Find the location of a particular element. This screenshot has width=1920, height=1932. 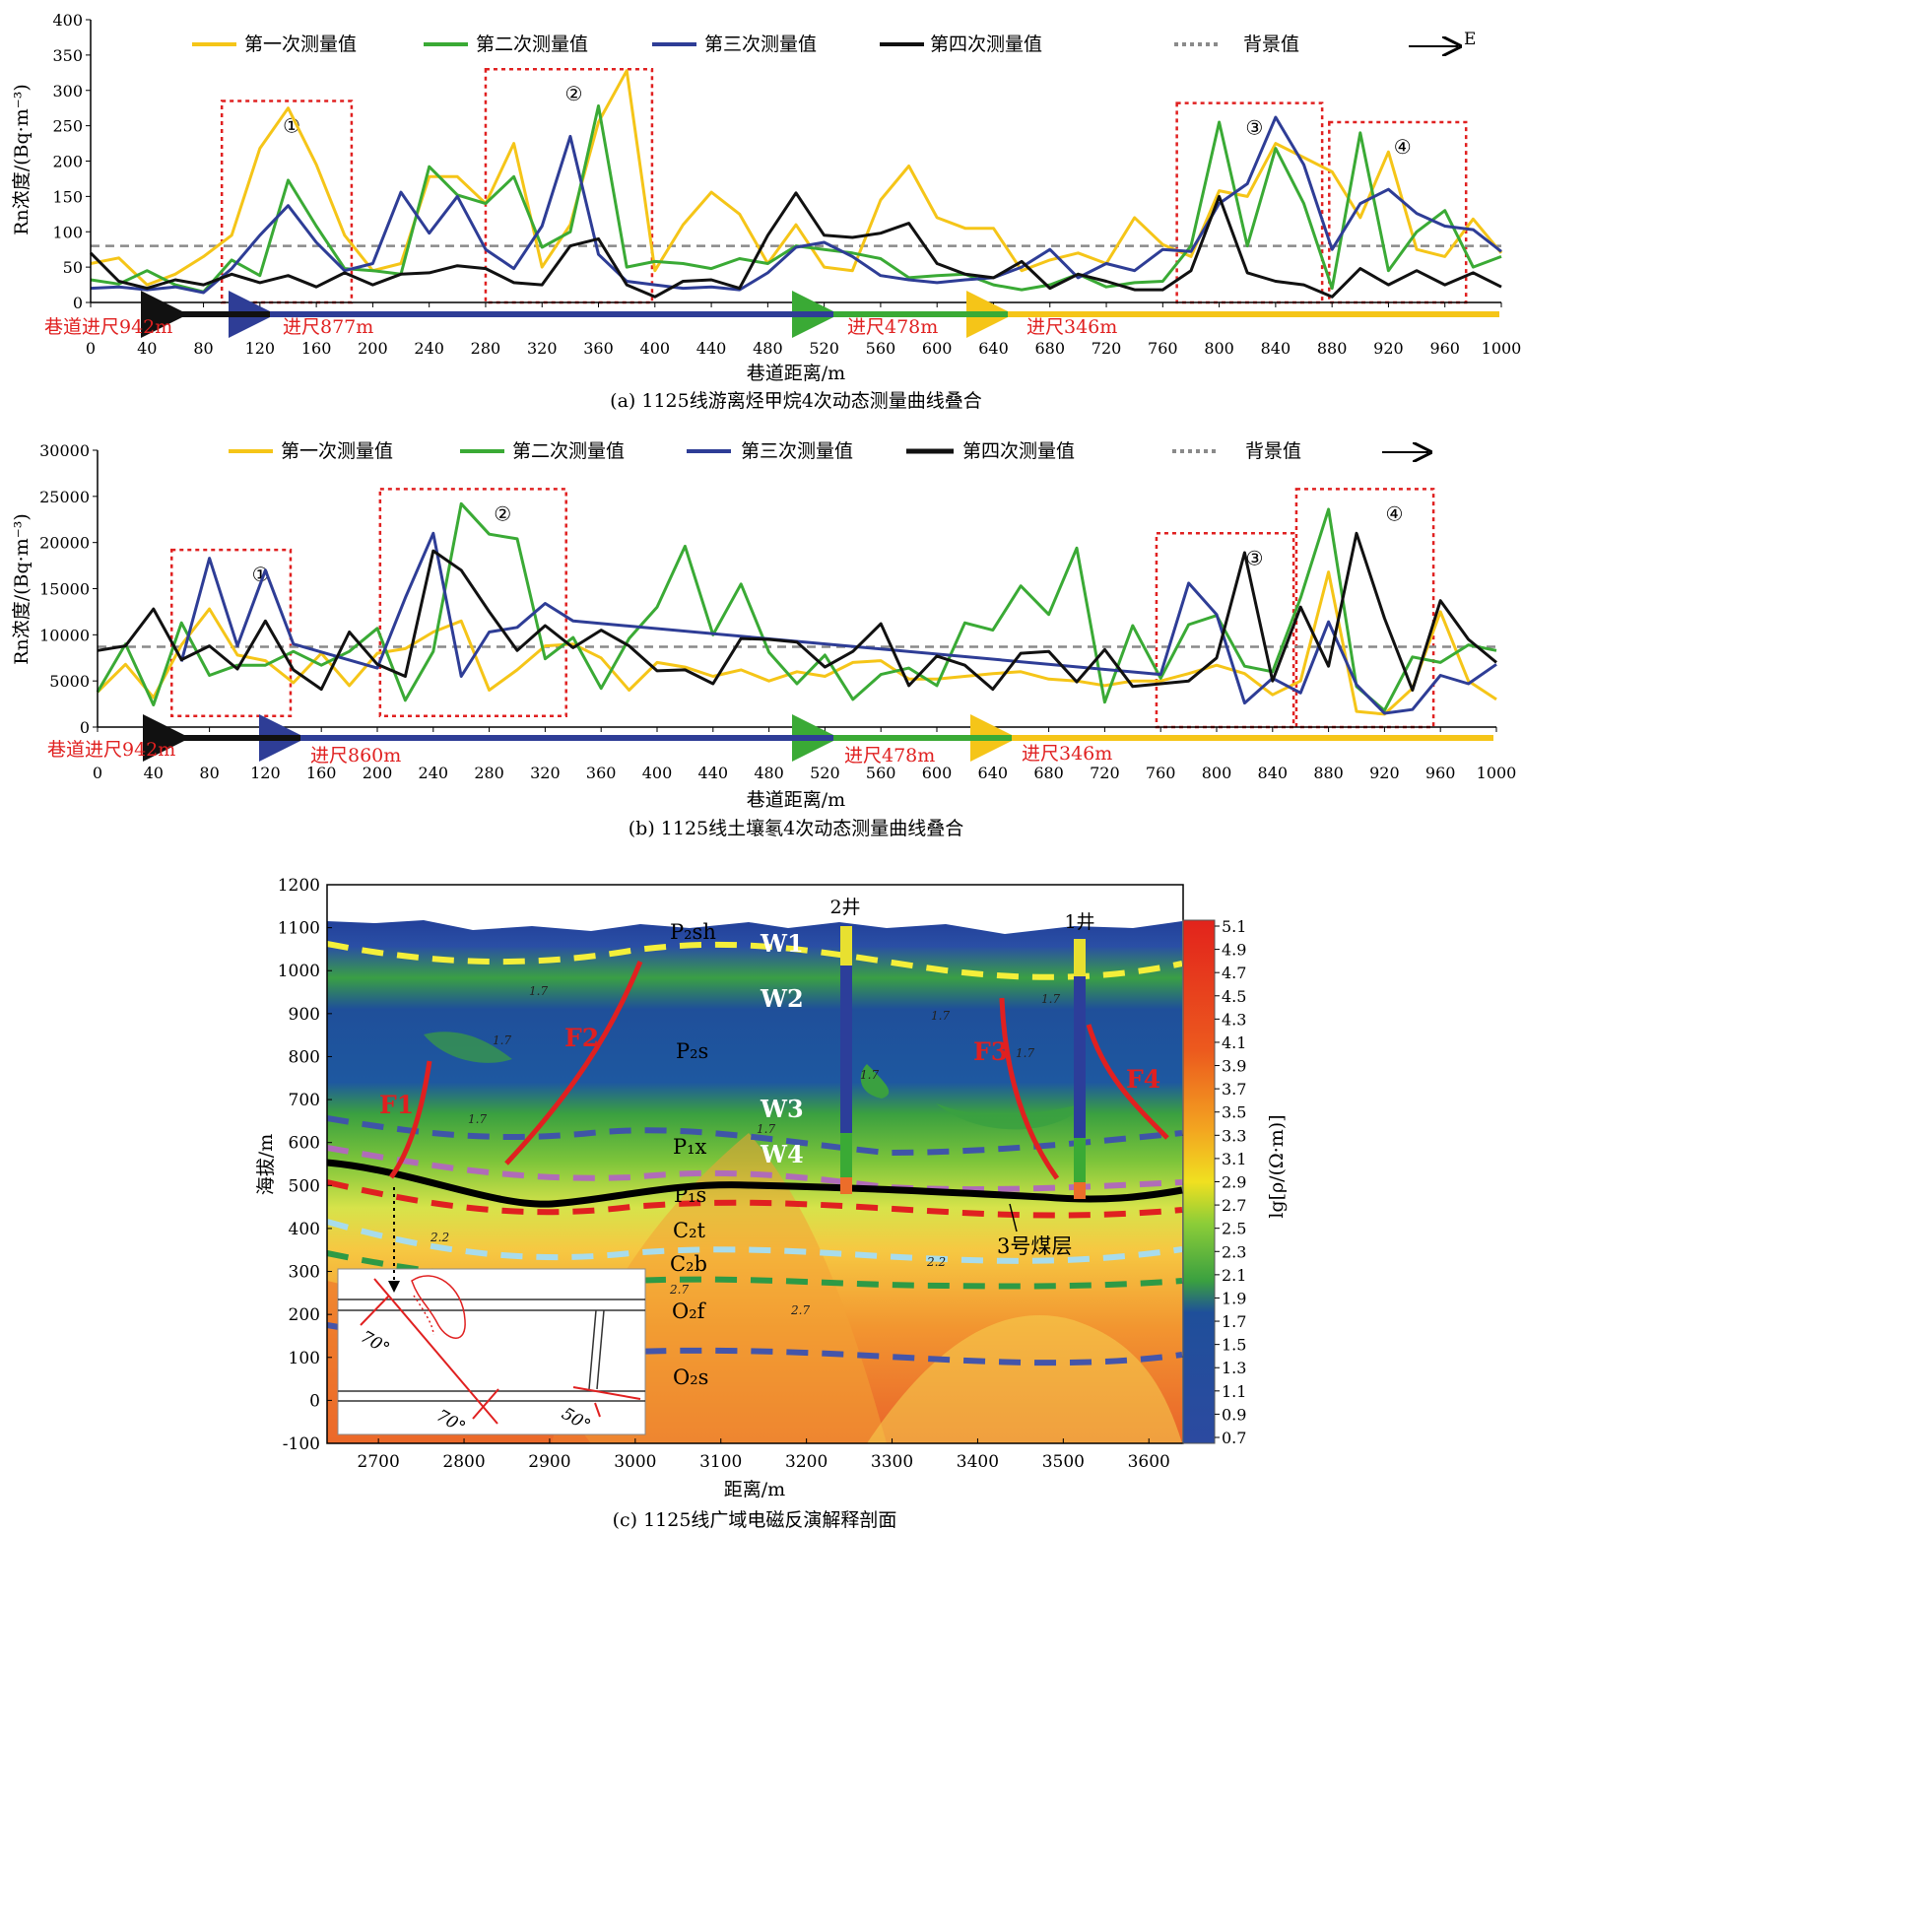

x-tick-label: 960 is located at coordinates (1444, 348).